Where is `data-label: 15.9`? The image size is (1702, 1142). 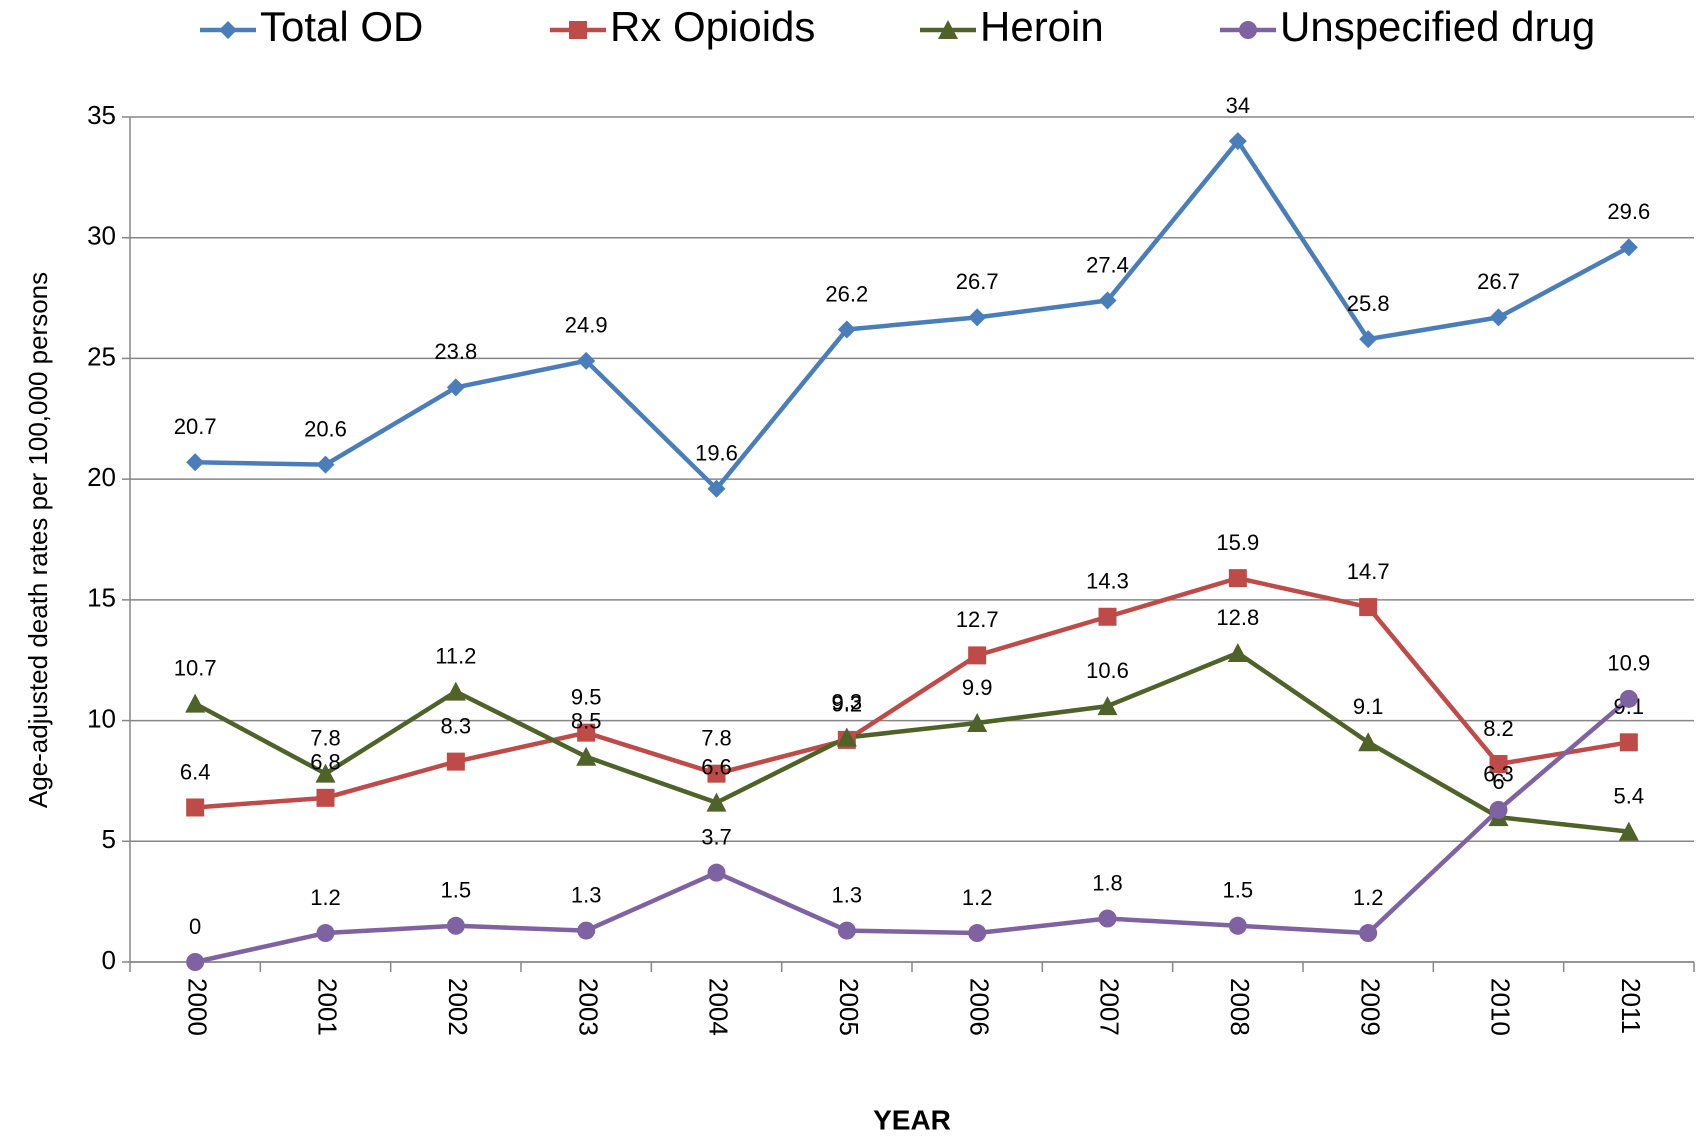
data-label: 15.9 is located at coordinates (1237, 542).